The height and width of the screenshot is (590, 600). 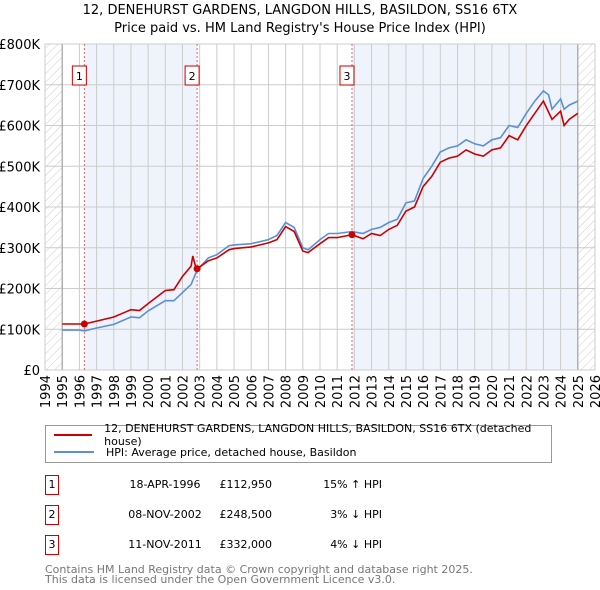 What do you see at coordinates (20, 45) in the screenshot?
I see `y-tick-label: £800K` at bounding box center [20, 45].